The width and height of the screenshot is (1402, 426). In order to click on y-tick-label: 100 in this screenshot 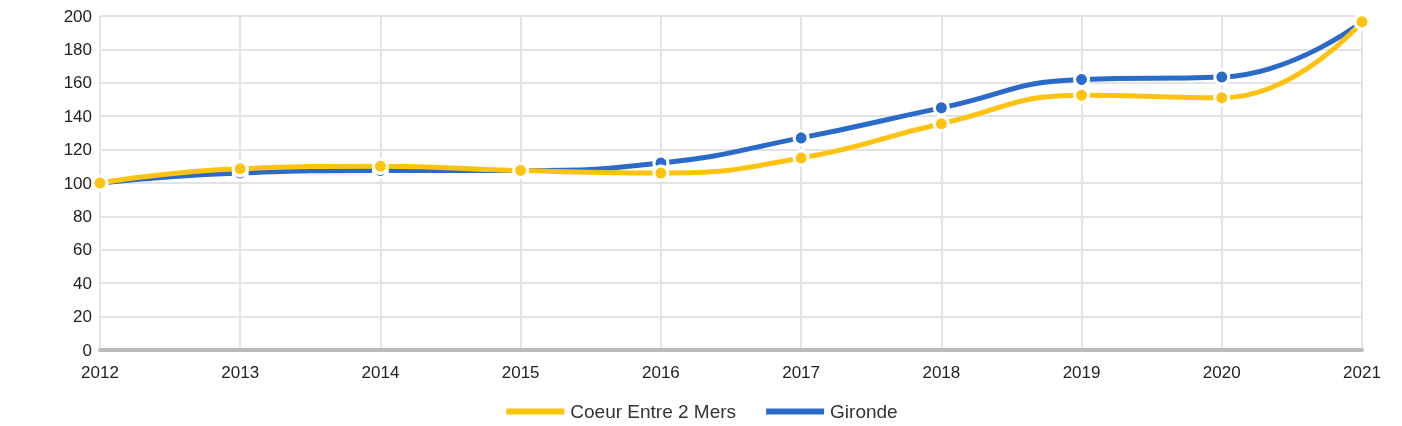, I will do `click(77, 183)`.